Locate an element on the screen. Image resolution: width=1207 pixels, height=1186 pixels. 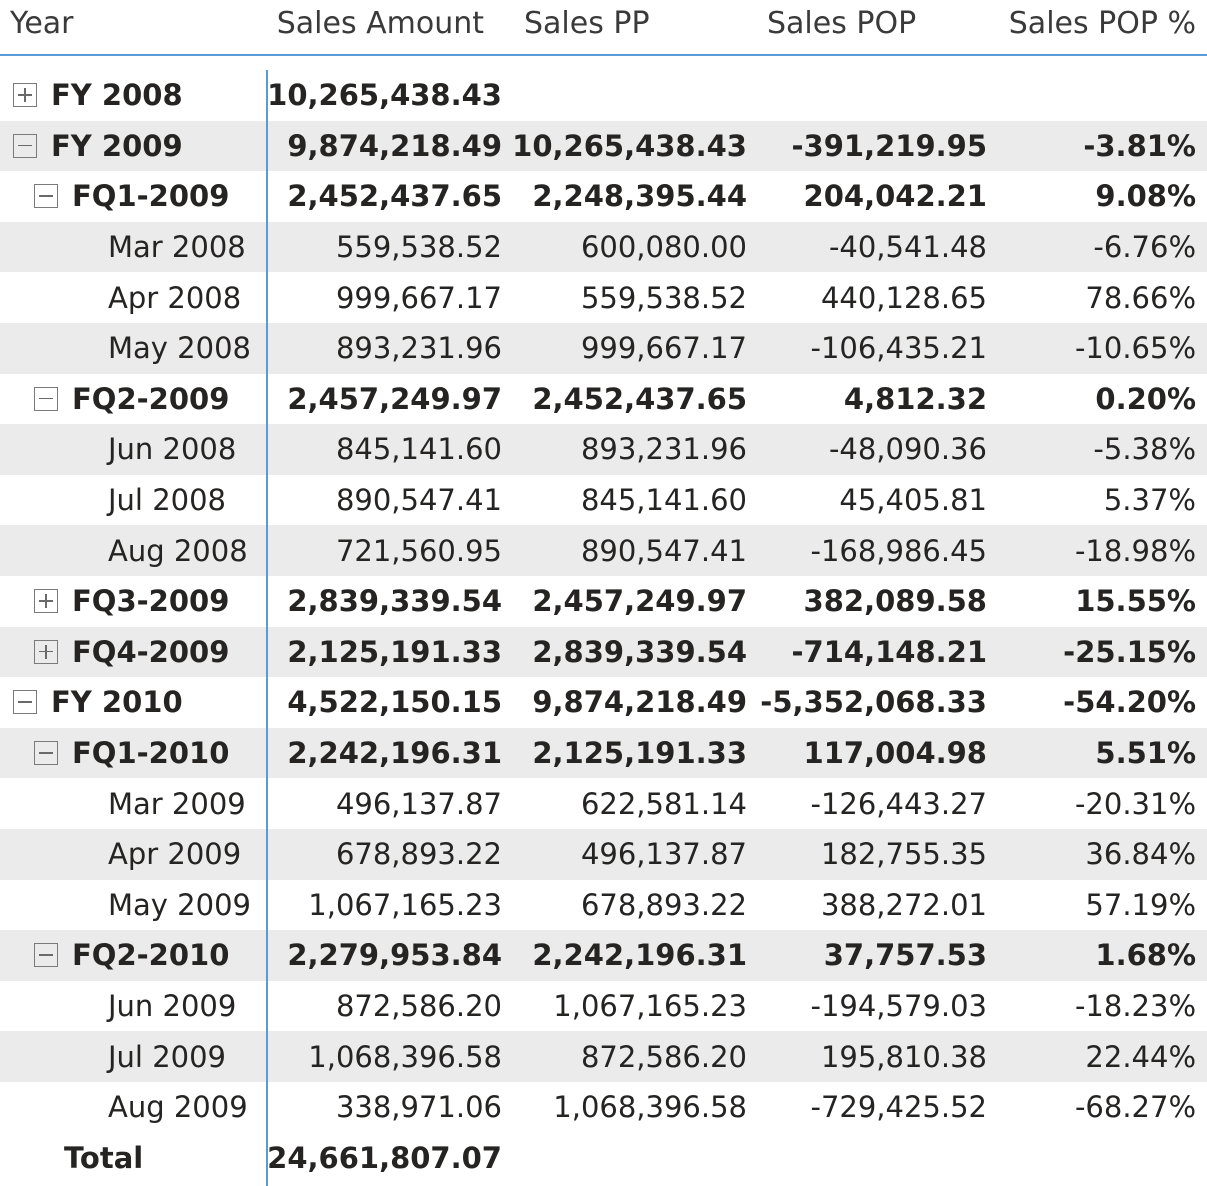
cell-sales-pp: 890,547.41 is located at coordinates (663, 550).